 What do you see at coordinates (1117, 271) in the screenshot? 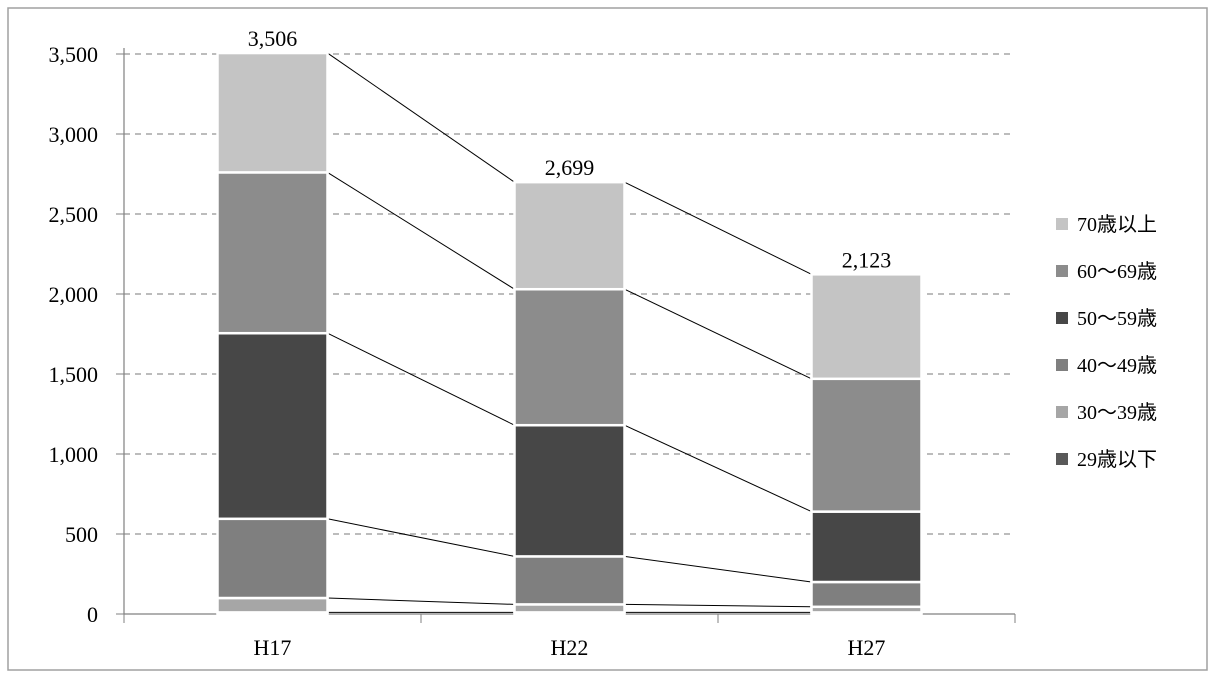
I see `legend-label: 60～69歳` at bounding box center [1117, 271].